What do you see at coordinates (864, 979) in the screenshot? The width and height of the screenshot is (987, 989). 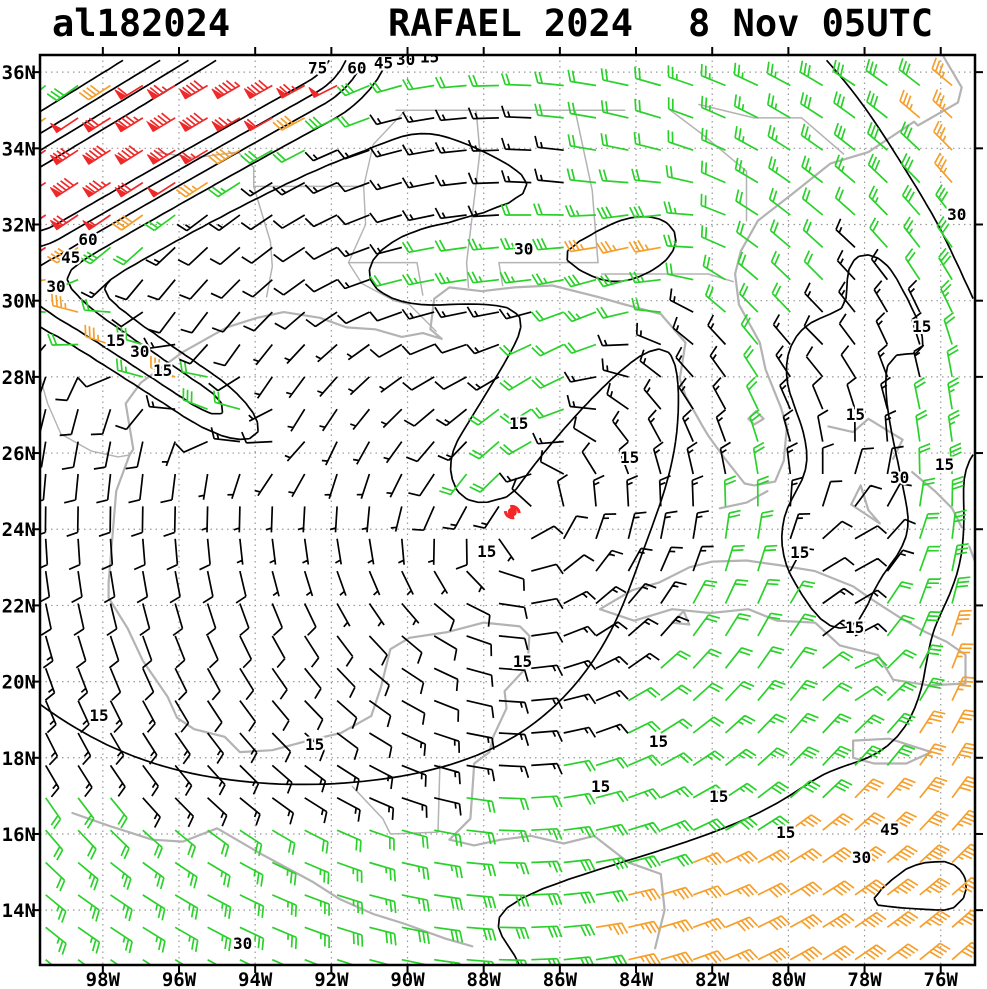 I see `lon-tick-label: 78W` at bounding box center [864, 979].